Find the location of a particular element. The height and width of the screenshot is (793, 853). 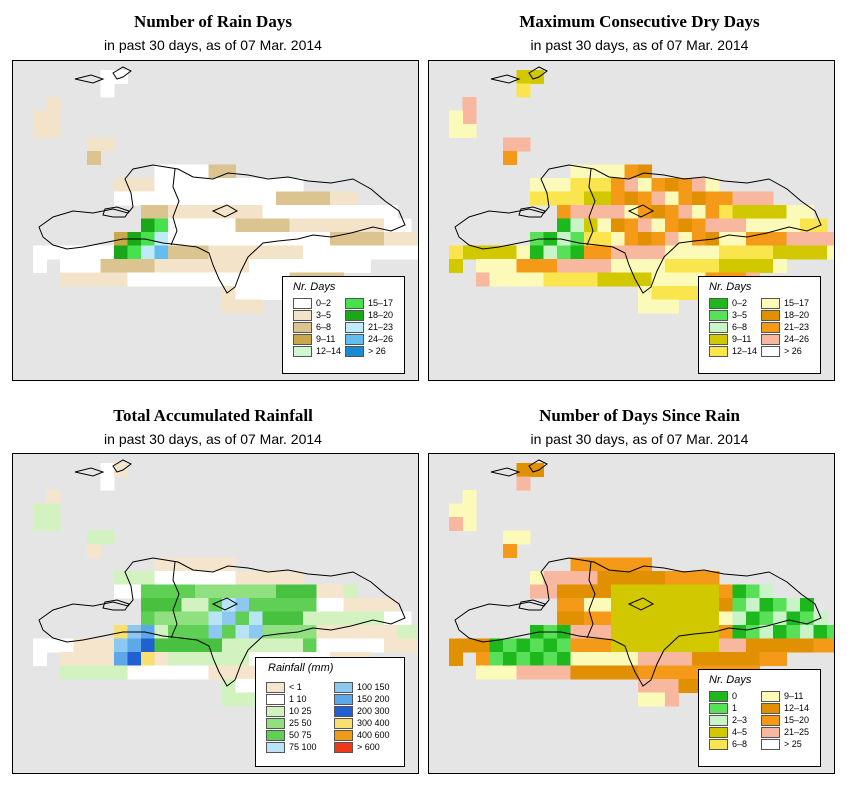

legend-label: 9–11 is located at coordinates (794, 696).